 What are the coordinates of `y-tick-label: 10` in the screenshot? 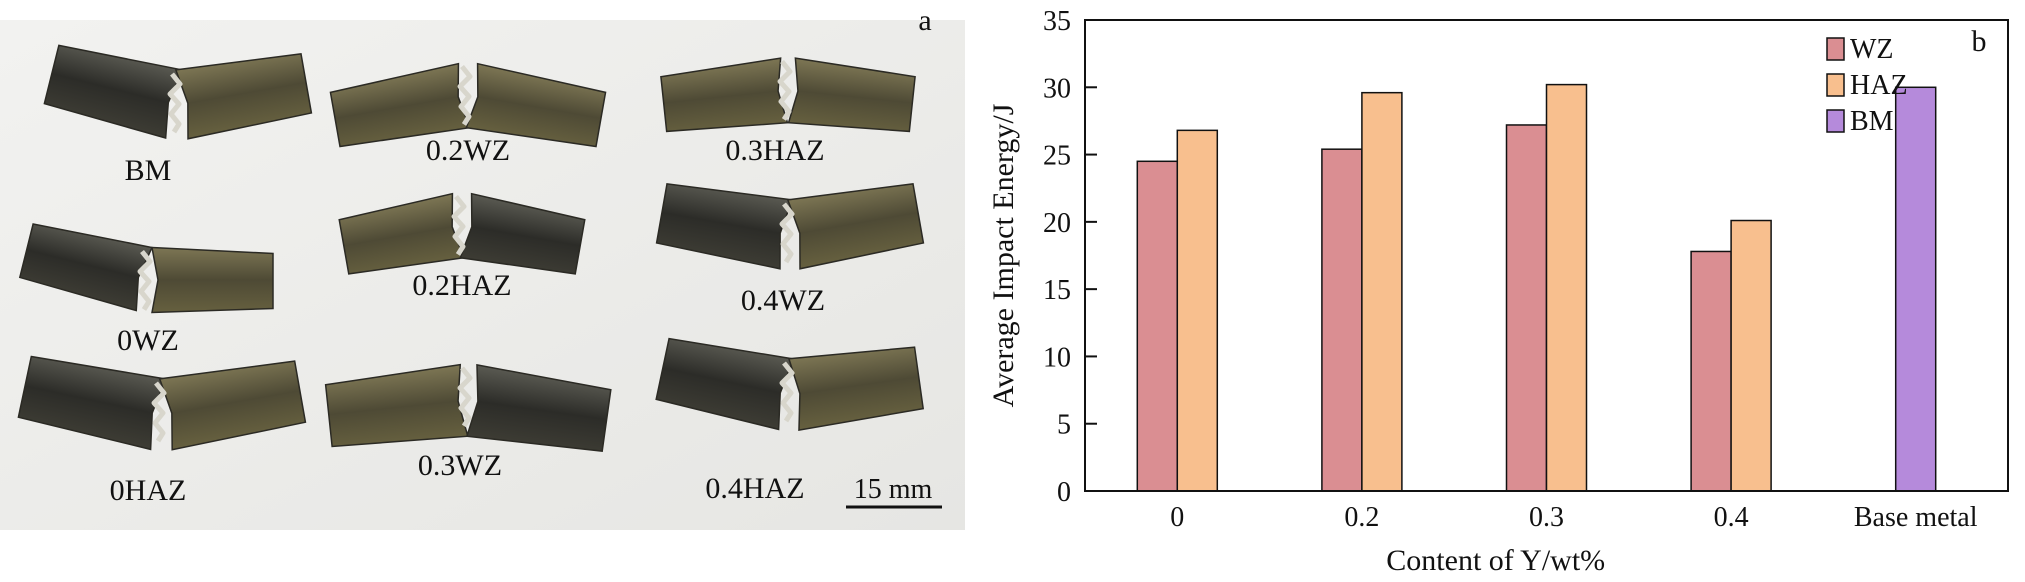 It's located at (1057, 357).